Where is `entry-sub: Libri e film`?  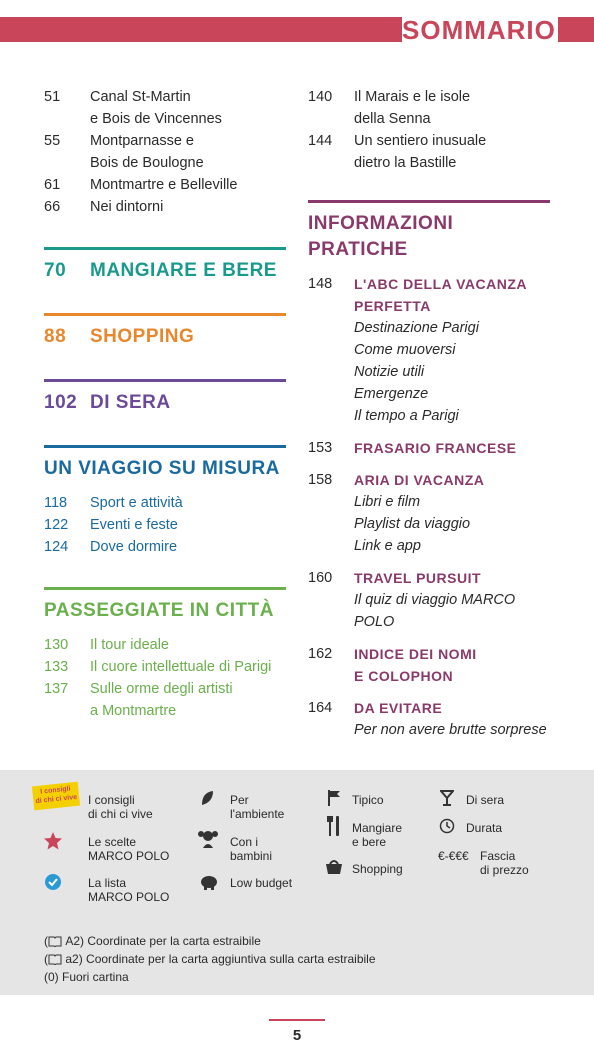 entry-sub: Libri e film is located at coordinates (387, 502).